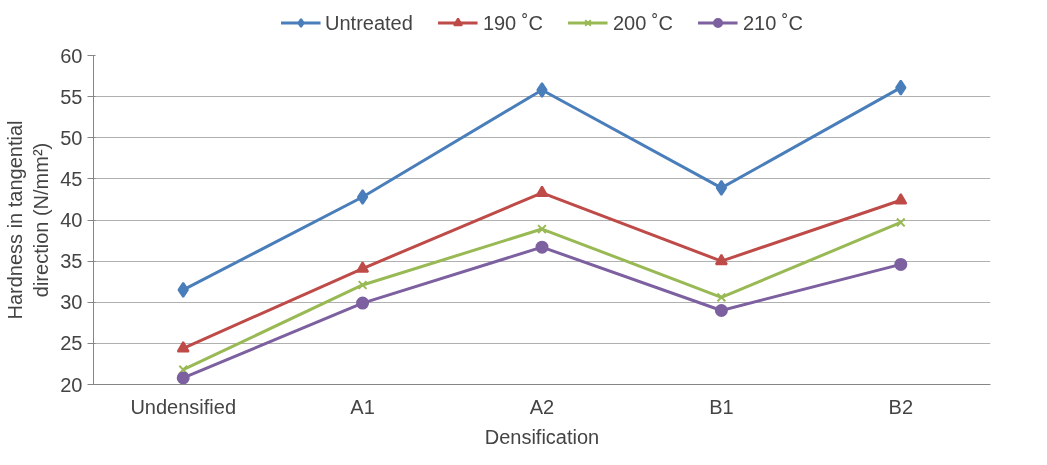  Describe the element at coordinates (183, 406) in the screenshot. I see `x-tick-label: Undensified` at that location.